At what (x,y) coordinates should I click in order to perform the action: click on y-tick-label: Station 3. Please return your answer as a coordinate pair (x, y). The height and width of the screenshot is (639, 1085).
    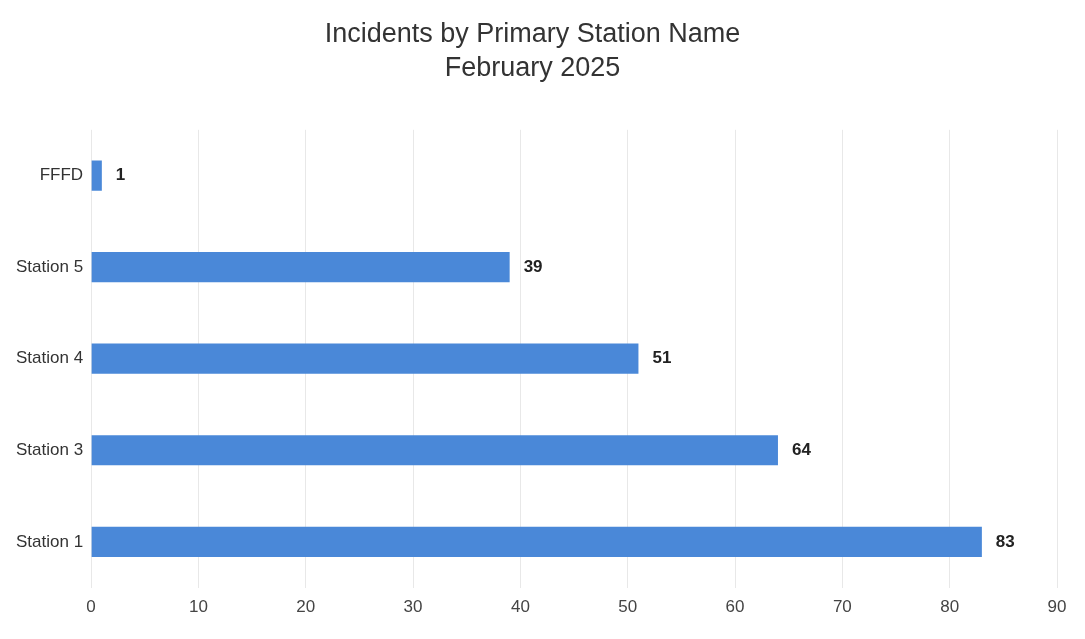
    Looking at the image, I should click on (49, 449).